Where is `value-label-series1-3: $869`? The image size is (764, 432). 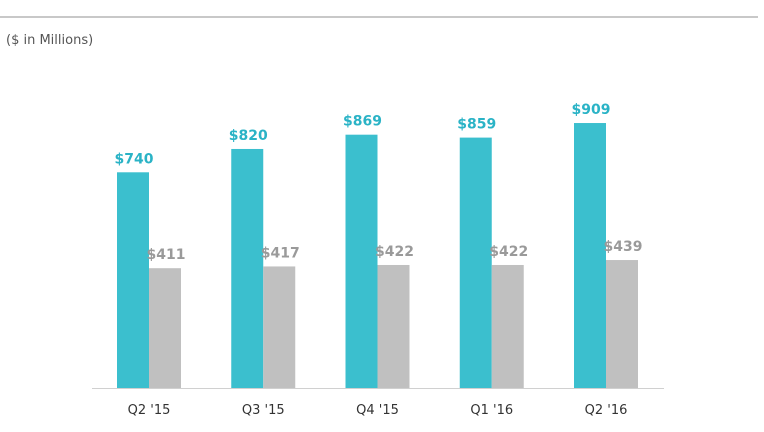
value-label-series1-3: $869 is located at coordinates (362, 122).